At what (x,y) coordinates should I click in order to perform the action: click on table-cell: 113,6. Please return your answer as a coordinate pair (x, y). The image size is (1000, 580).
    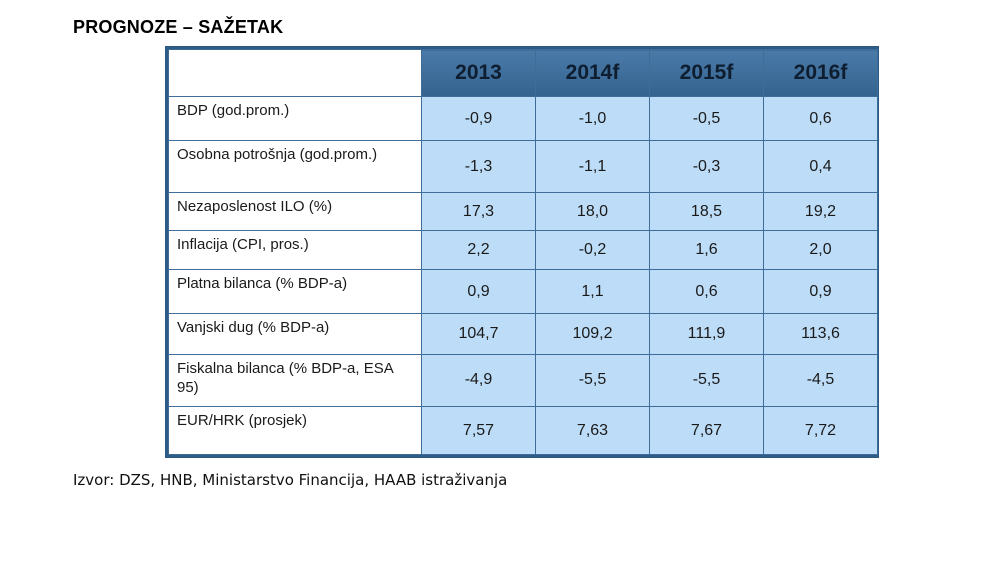
    Looking at the image, I should click on (820, 334).